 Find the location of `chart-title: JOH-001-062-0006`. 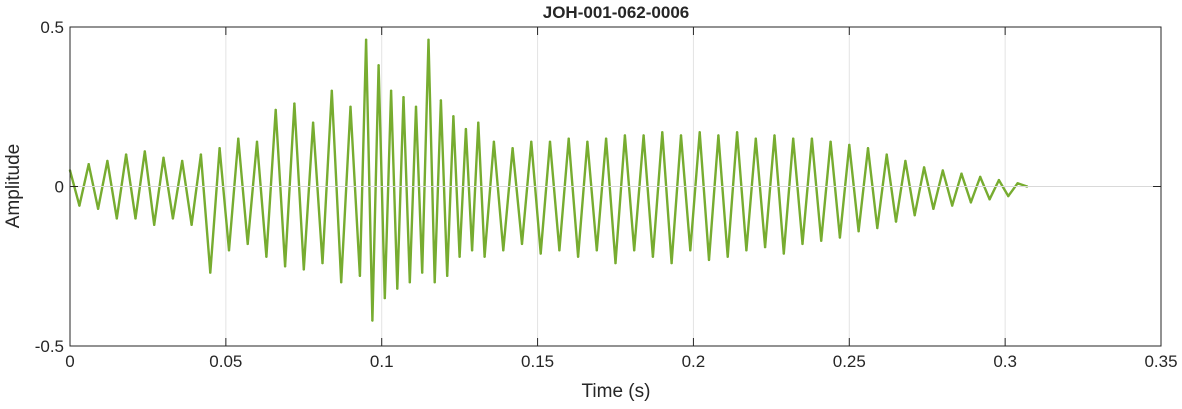

chart-title: JOH-001-062-0006 is located at coordinates (616, 12).